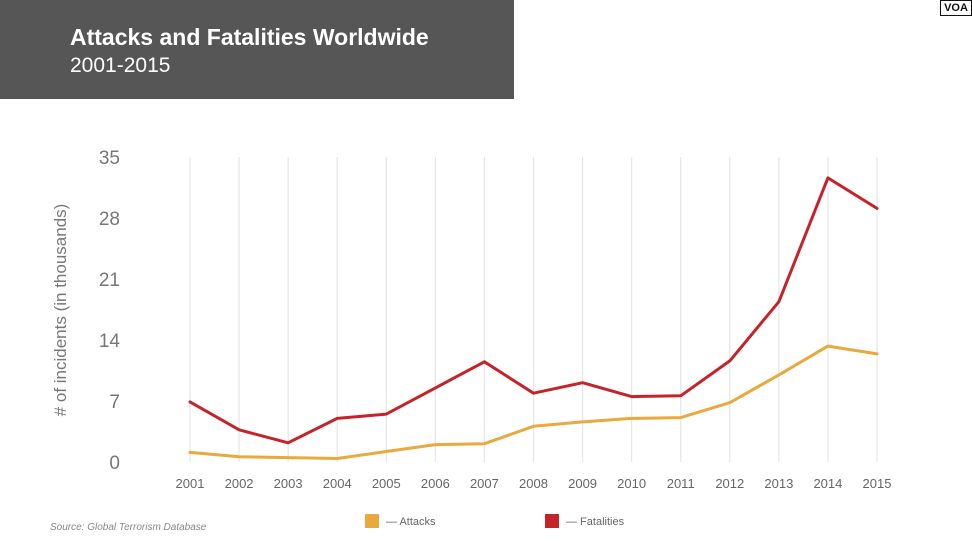 The image size is (972, 546). What do you see at coordinates (956, 8) in the screenshot?
I see `voa-logo: VOA` at bounding box center [956, 8].